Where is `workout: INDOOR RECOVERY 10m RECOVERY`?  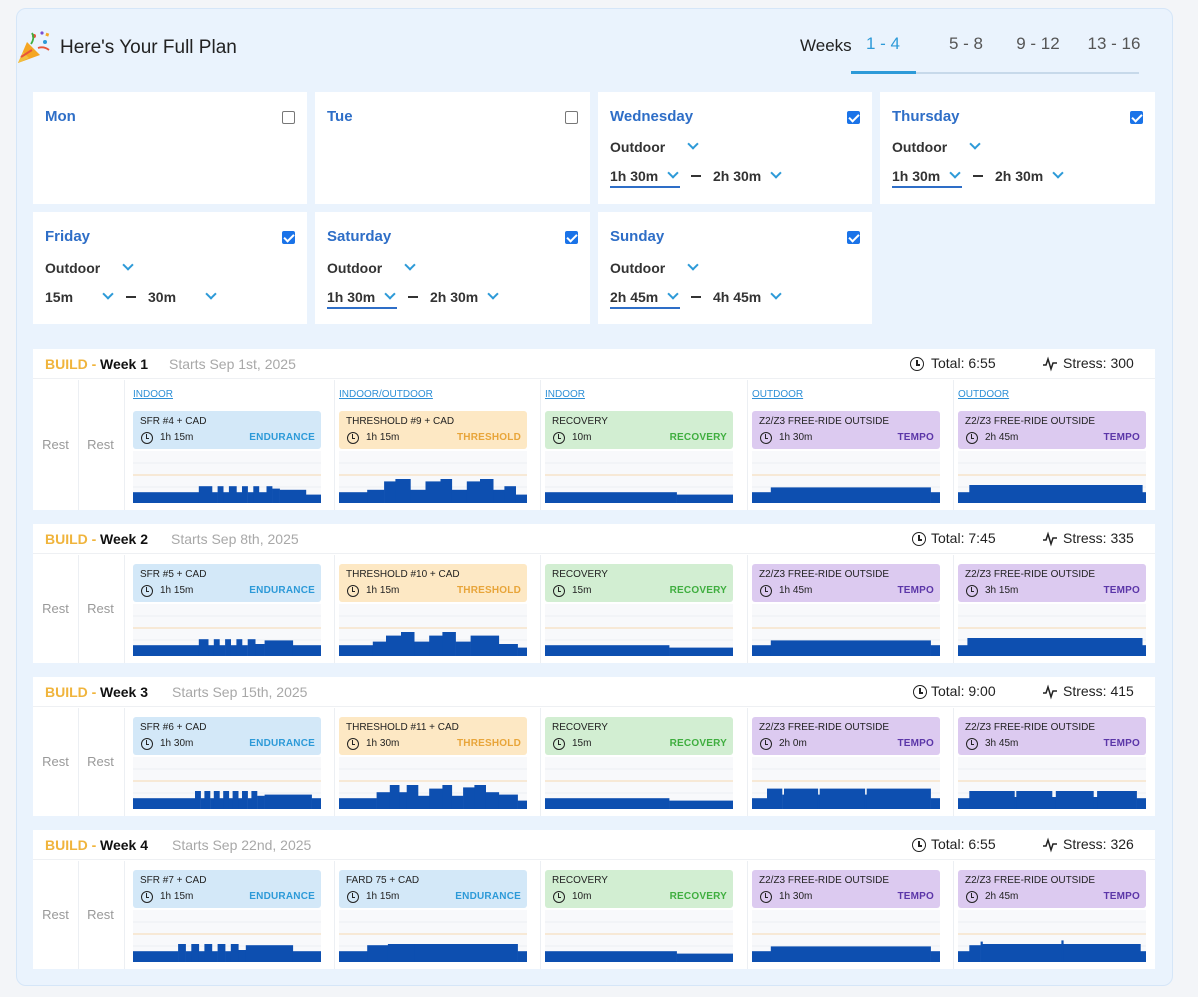
workout: INDOOR RECOVERY 10m RECOVERY is located at coordinates (639, 429).